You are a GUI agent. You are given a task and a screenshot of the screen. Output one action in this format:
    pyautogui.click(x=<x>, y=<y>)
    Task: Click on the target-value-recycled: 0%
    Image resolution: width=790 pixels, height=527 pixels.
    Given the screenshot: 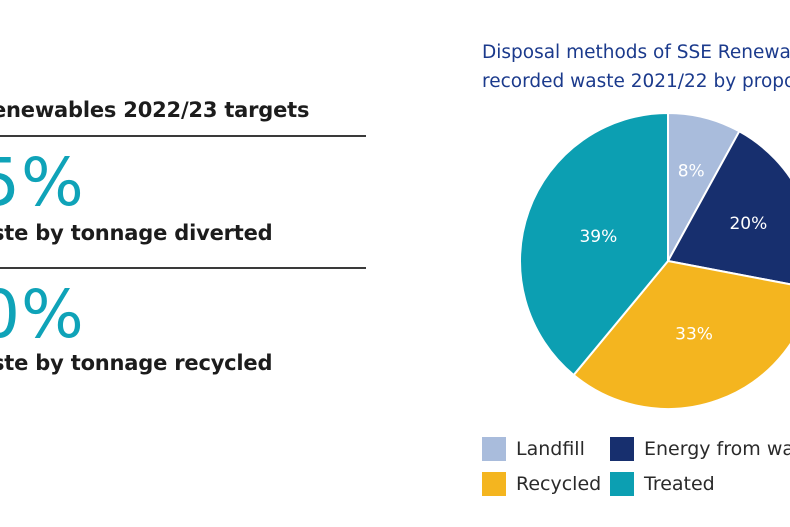 What is the action you would take?
    pyautogui.click(x=42, y=314)
    